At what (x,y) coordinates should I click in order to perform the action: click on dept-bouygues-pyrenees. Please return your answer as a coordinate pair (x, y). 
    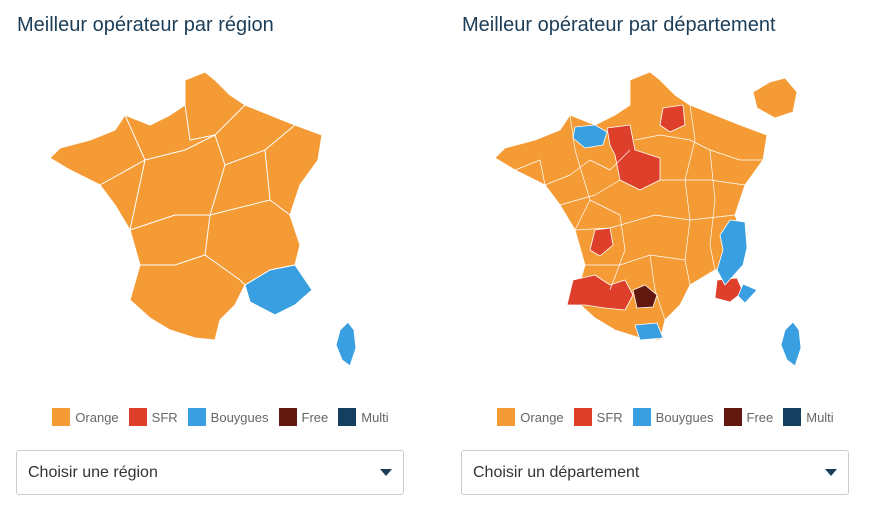
    Looking at the image, I should click on (649, 331).